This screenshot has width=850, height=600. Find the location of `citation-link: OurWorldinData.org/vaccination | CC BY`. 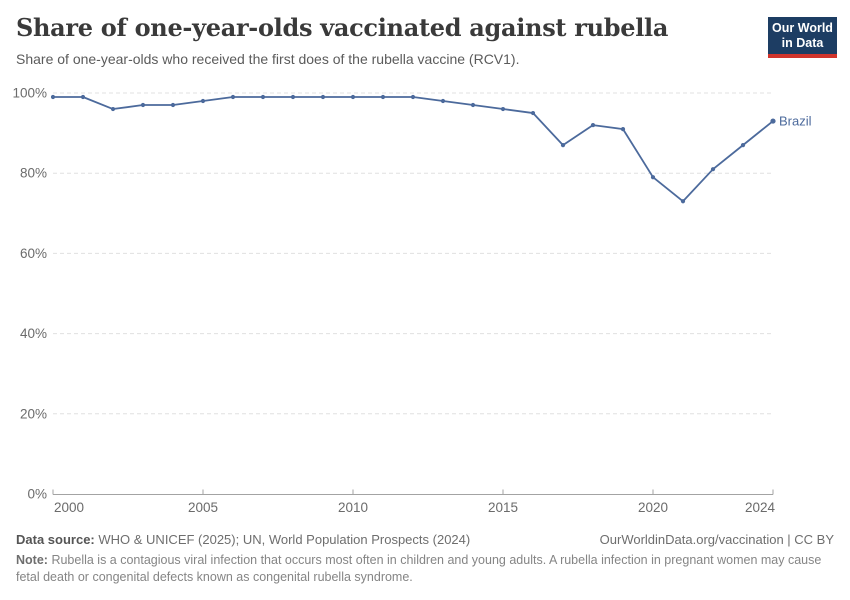

citation-link: OurWorldinData.org/vaccination | CC BY is located at coordinates (716, 539).